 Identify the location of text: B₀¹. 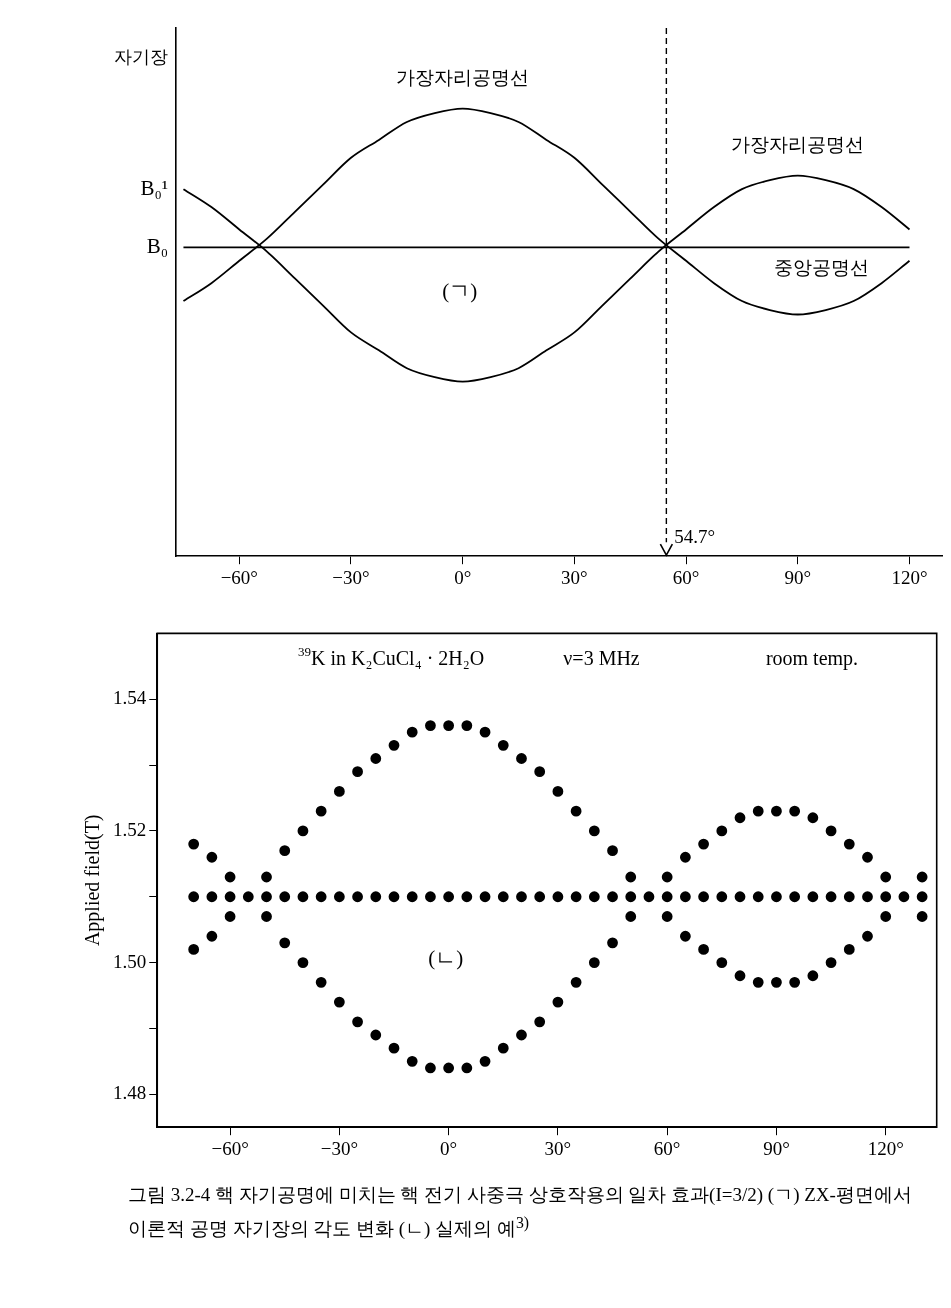
(154, 187).